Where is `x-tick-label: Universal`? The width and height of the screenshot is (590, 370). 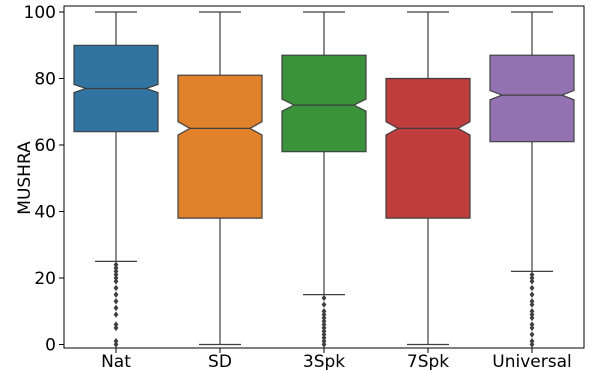 x-tick-label: Universal is located at coordinates (531, 361).